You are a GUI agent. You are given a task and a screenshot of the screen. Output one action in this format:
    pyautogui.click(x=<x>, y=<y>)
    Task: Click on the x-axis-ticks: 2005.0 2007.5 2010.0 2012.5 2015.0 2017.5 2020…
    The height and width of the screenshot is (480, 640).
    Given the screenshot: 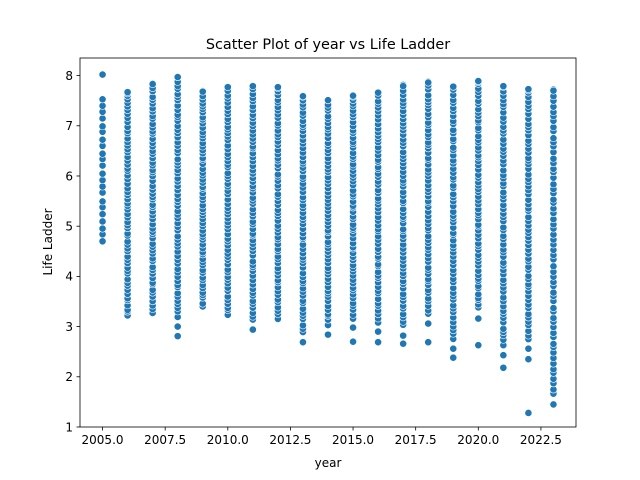 What is the action you would take?
    pyautogui.click(x=322, y=437)
    